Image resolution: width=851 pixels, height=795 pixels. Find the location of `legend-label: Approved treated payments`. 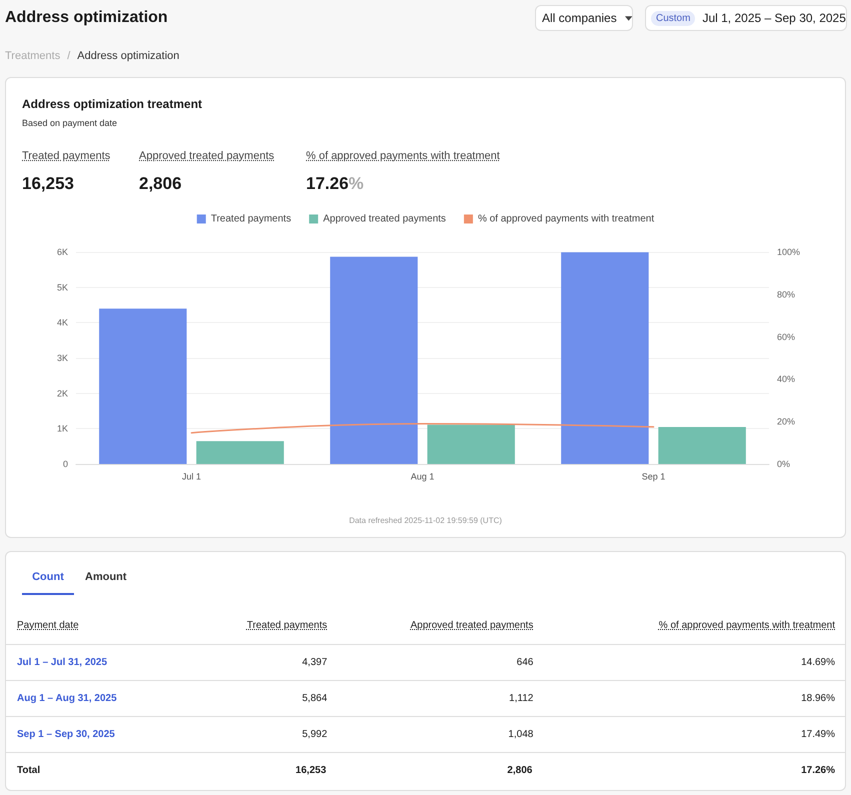

legend-label: Approved treated payments is located at coordinates (384, 219).